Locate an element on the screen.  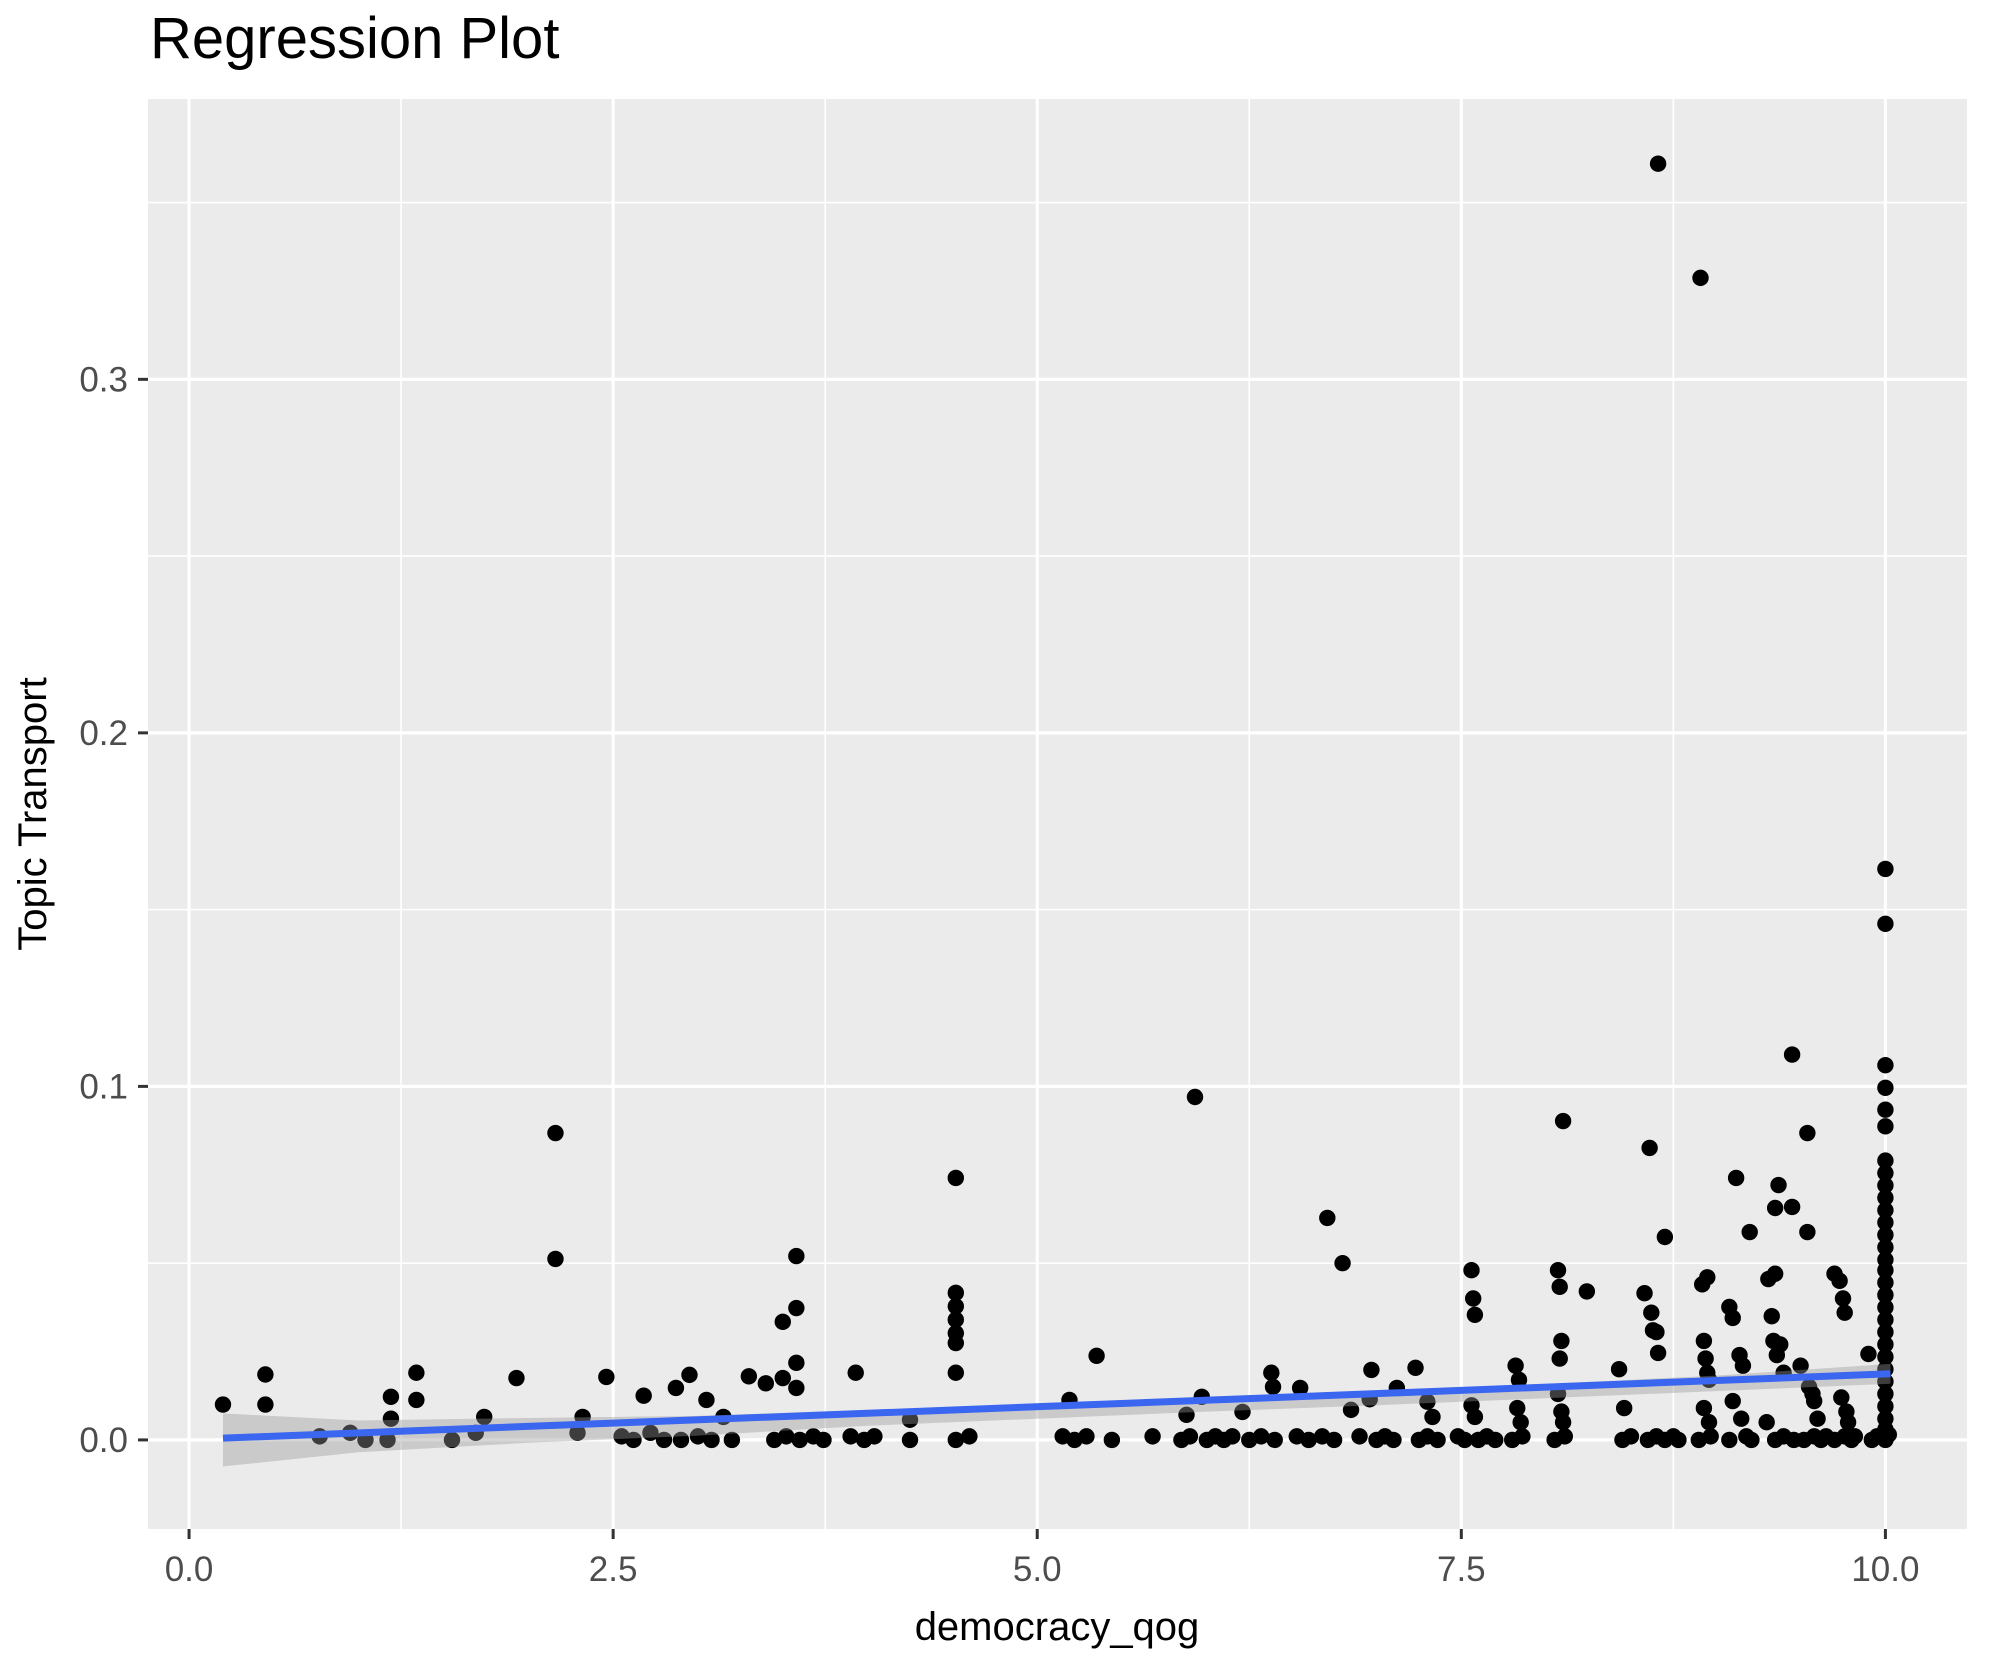
chart-title: Regression Plot is located at coordinates (354, 38).